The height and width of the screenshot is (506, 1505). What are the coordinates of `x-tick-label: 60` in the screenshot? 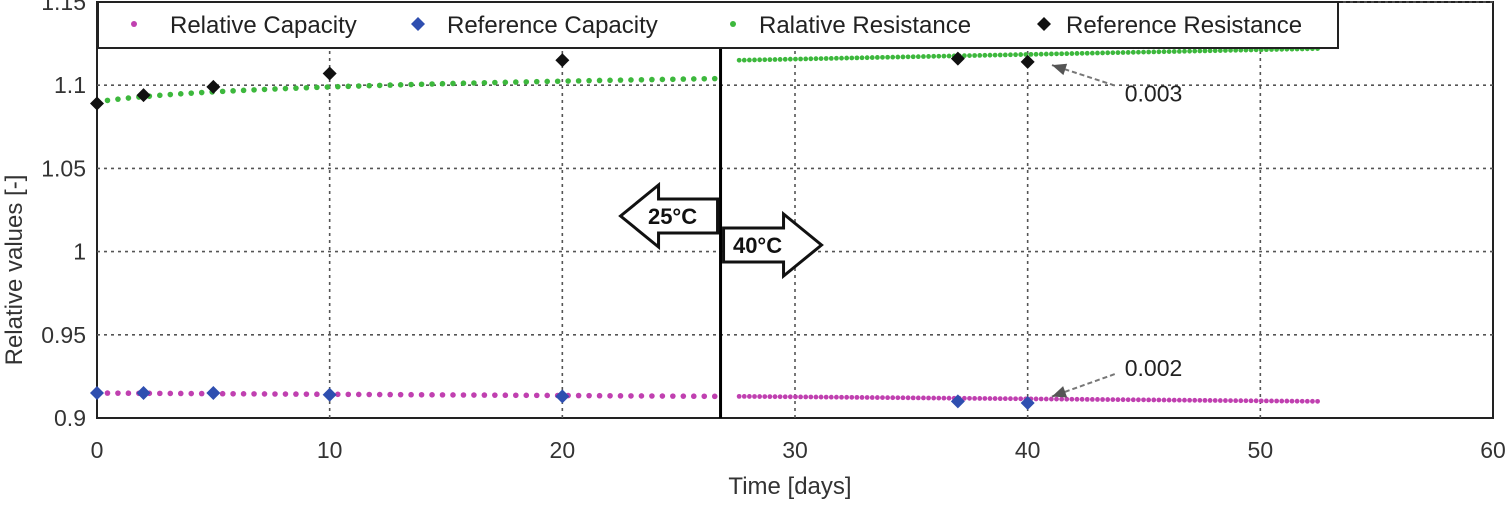 It's located at (1492, 450).